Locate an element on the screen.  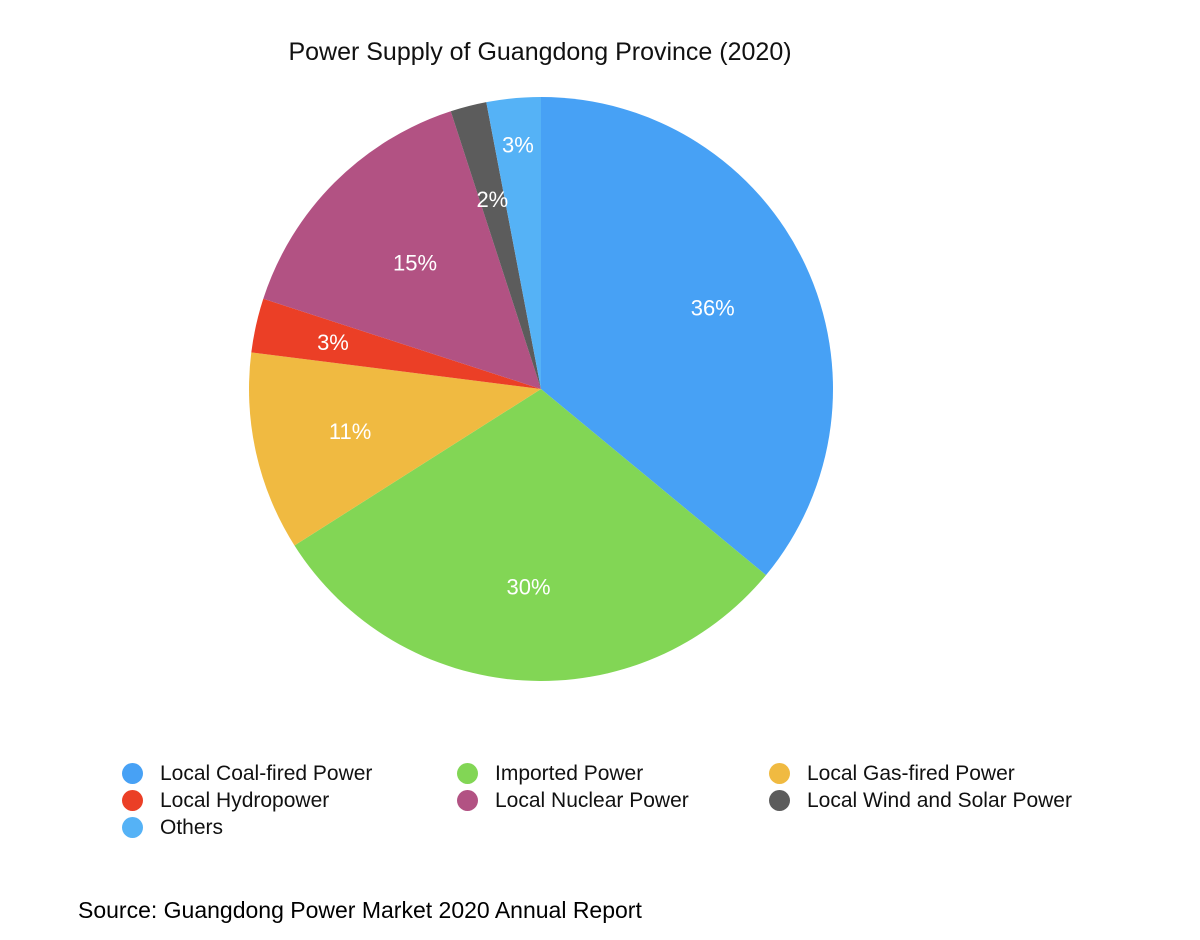
legend-item-imported: Imported Power is located at coordinates (613, 773).